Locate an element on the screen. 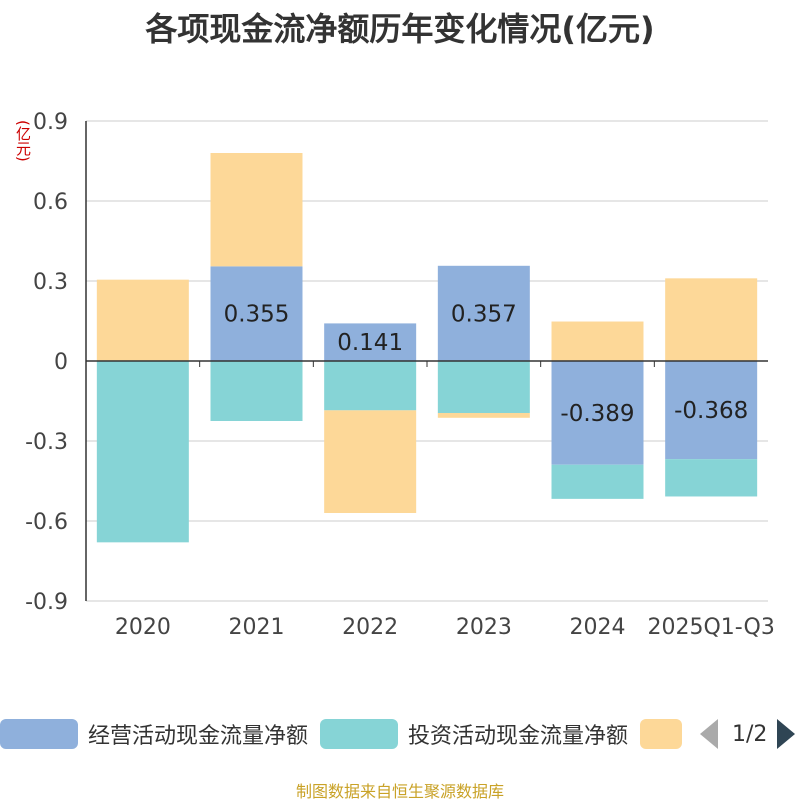  legend-item-investing: 投资活动现金流量净额 is located at coordinates (474, 734).